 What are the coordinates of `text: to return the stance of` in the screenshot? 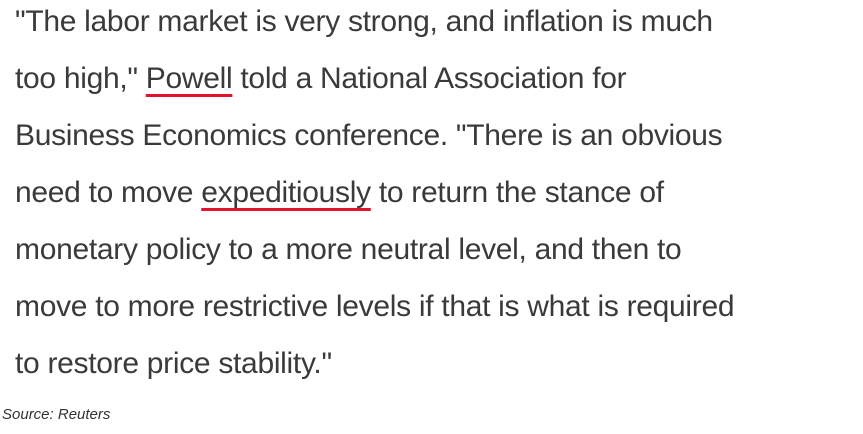 It's located at (517, 192).